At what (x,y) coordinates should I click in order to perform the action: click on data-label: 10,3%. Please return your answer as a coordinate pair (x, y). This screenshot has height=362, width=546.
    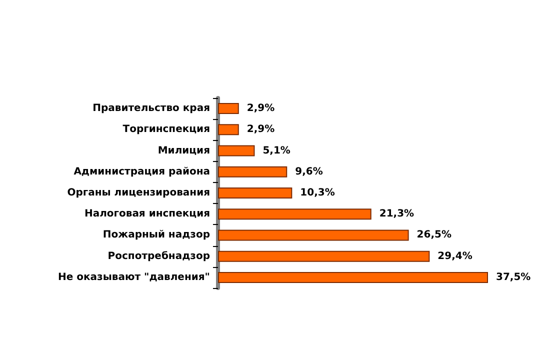
    Looking at the image, I should click on (317, 193).